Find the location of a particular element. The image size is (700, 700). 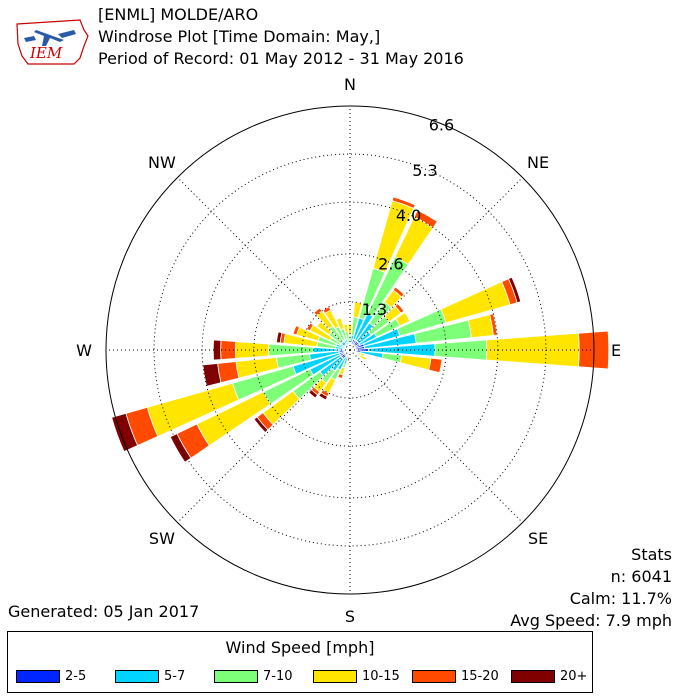

generated-date: Generated: 05 Jan 2017 is located at coordinates (104, 611).